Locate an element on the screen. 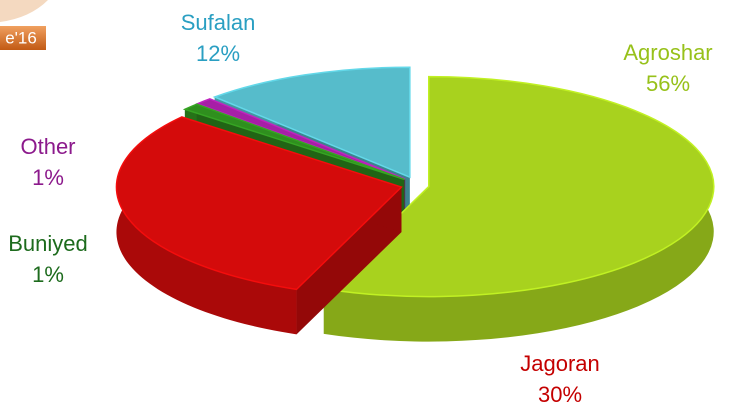  slice-label: Buniyed is located at coordinates (48, 243).